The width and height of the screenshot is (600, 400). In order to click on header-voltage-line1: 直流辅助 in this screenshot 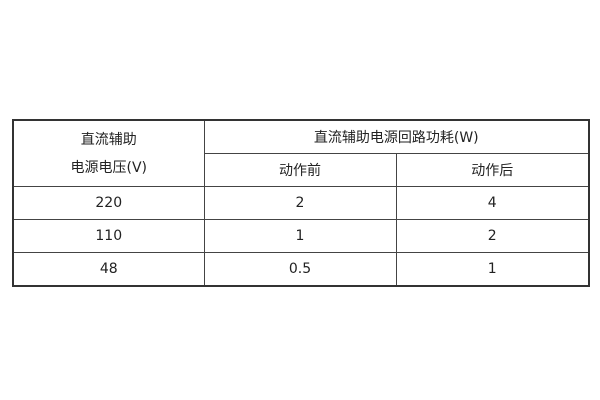, I will do `click(108, 139)`.